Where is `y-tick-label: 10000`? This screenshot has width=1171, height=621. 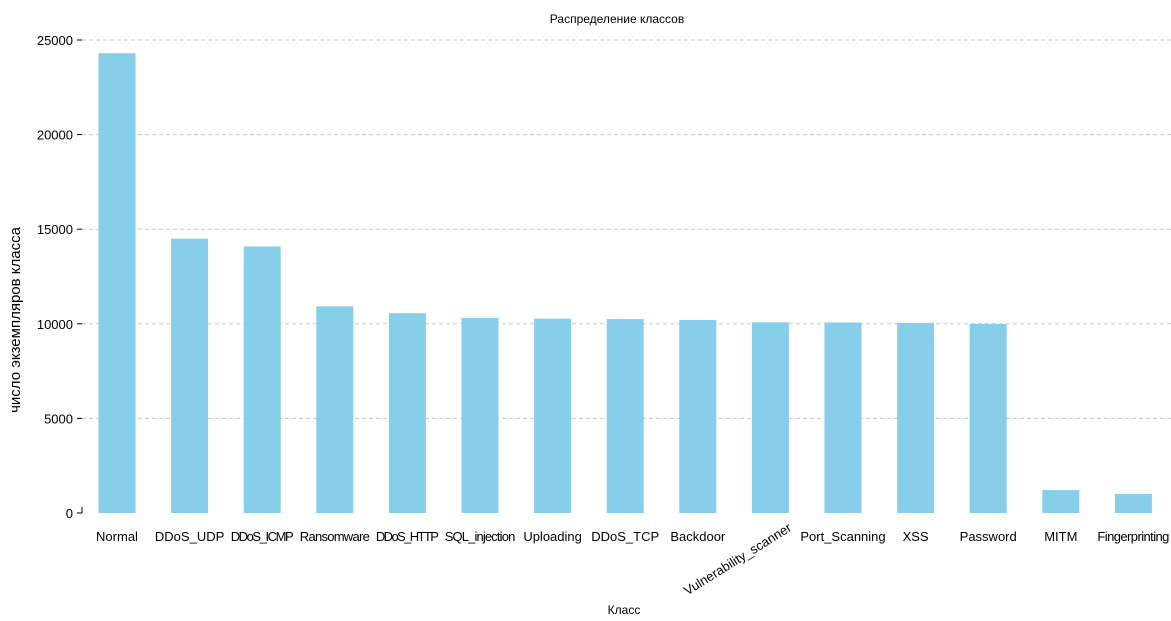
y-tick-label: 10000 is located at coordinates (55, 324).